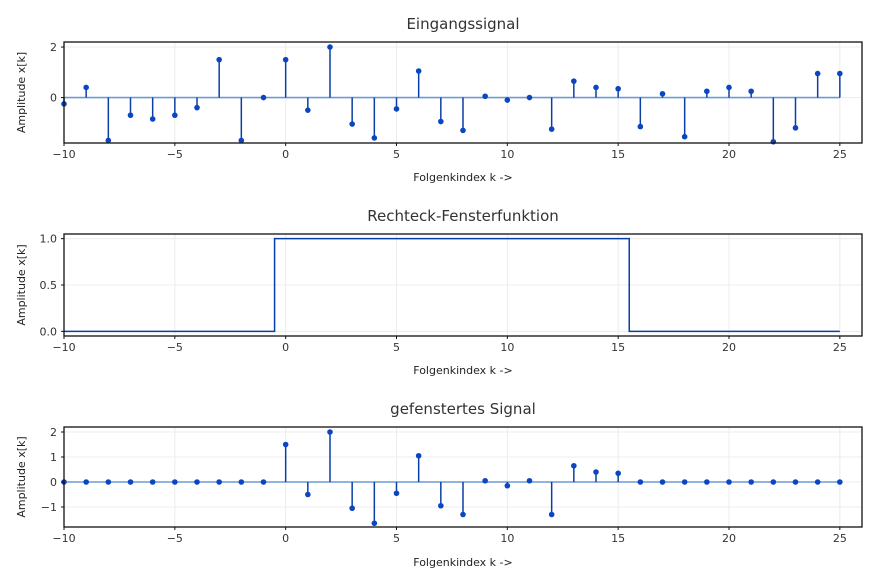 The image size is (877, 585). What do you see at coordinates (49, 239) in the screenshot?
I see `y-tick-label: 1.0` at bounding box center [49, 239].